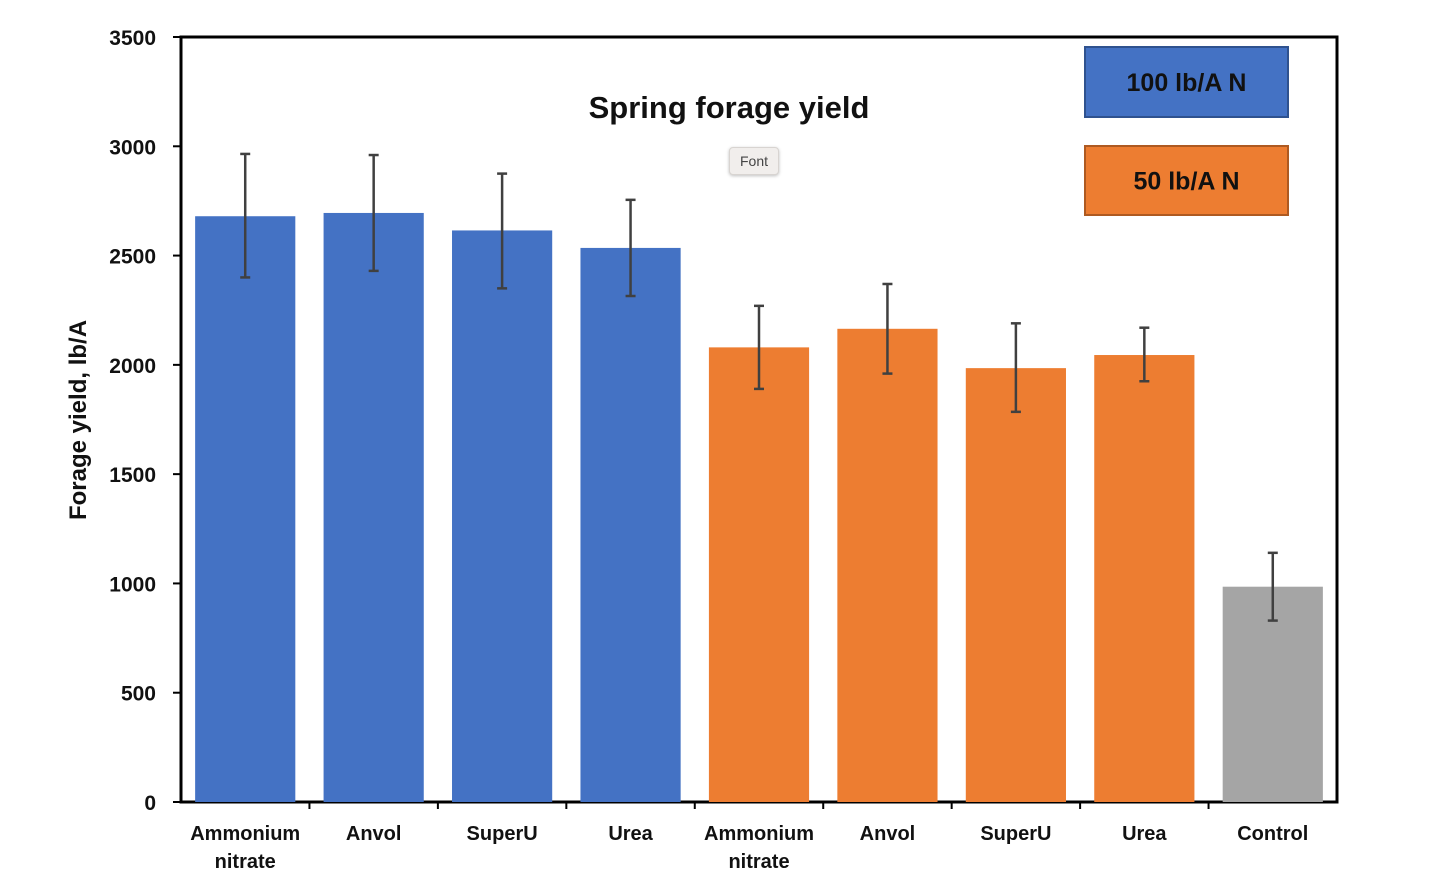  Describe the element at coordinates (150, 803) in the screenshot. I see `y-tick-label: 0` at that location.